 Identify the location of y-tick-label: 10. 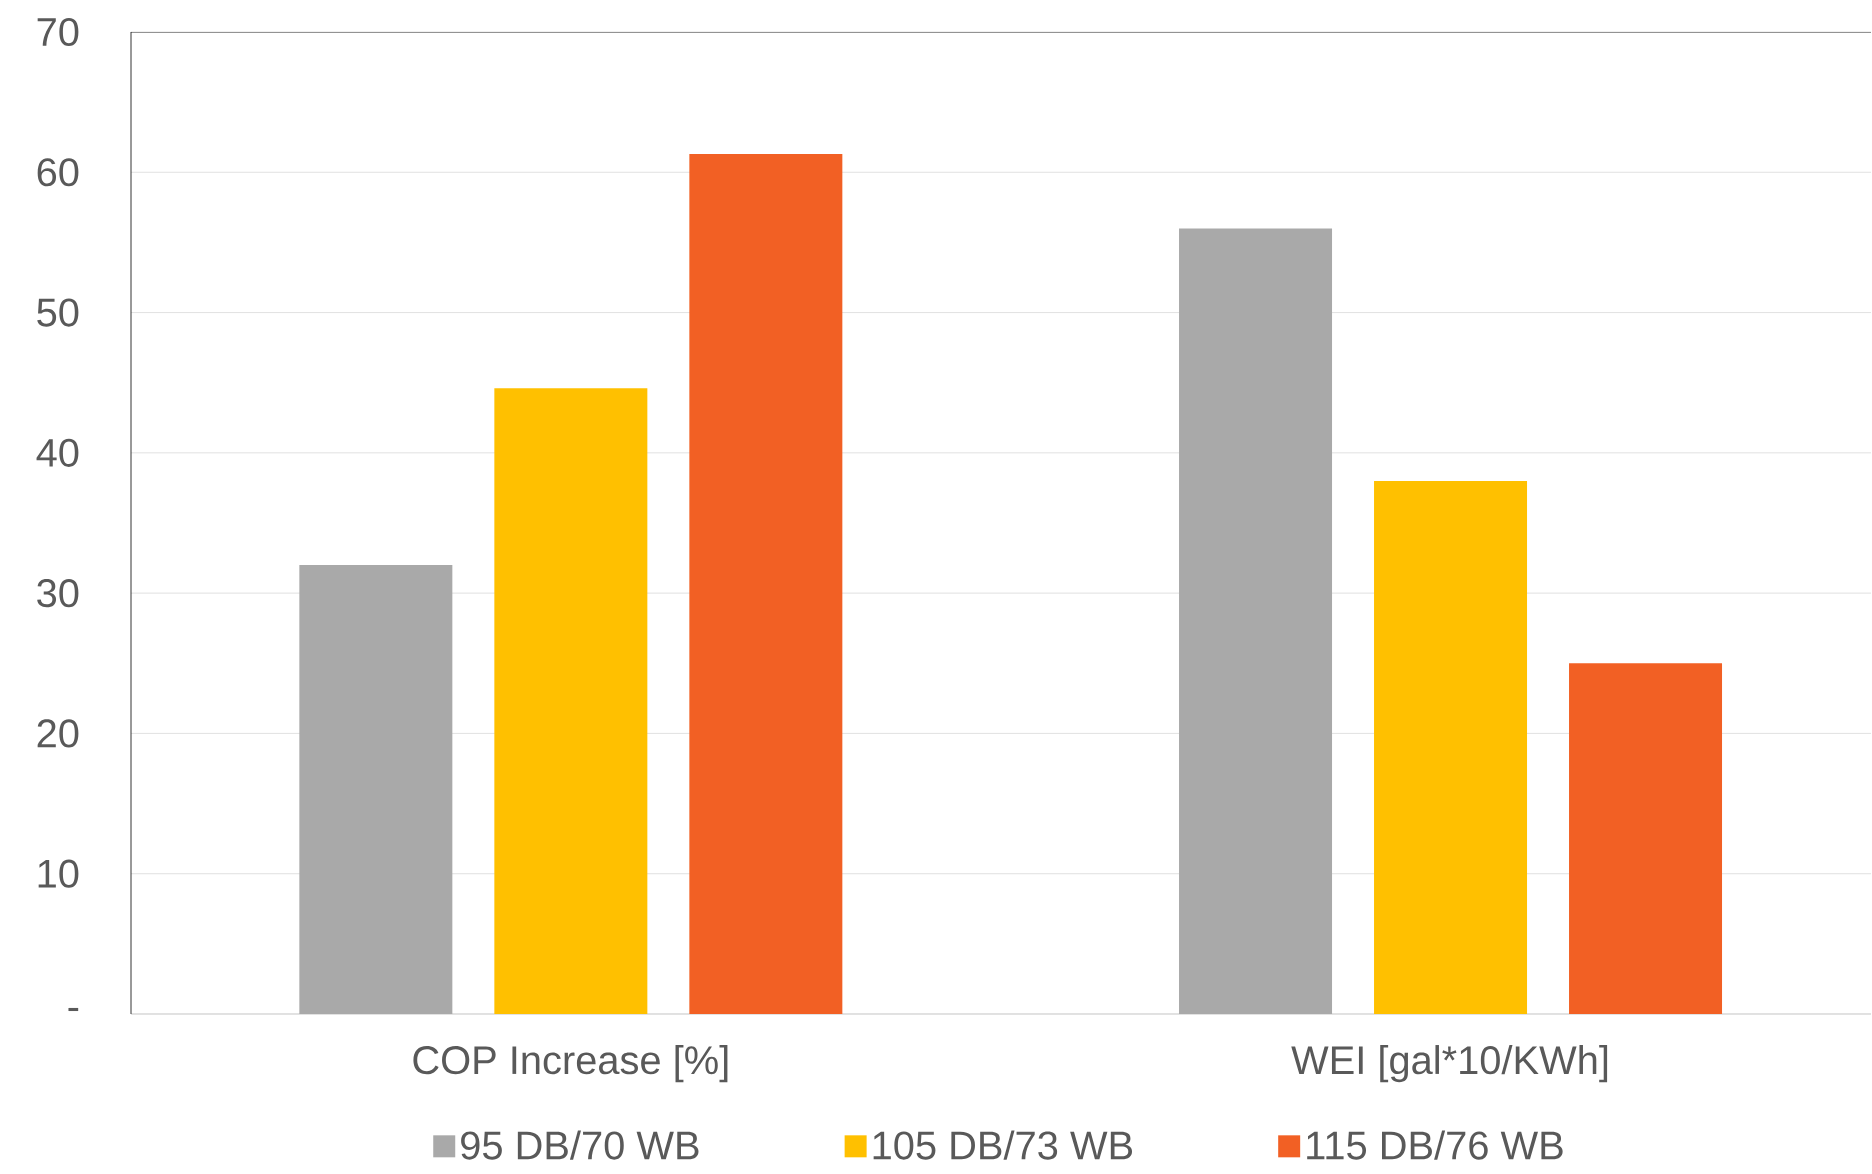
(58, 873).